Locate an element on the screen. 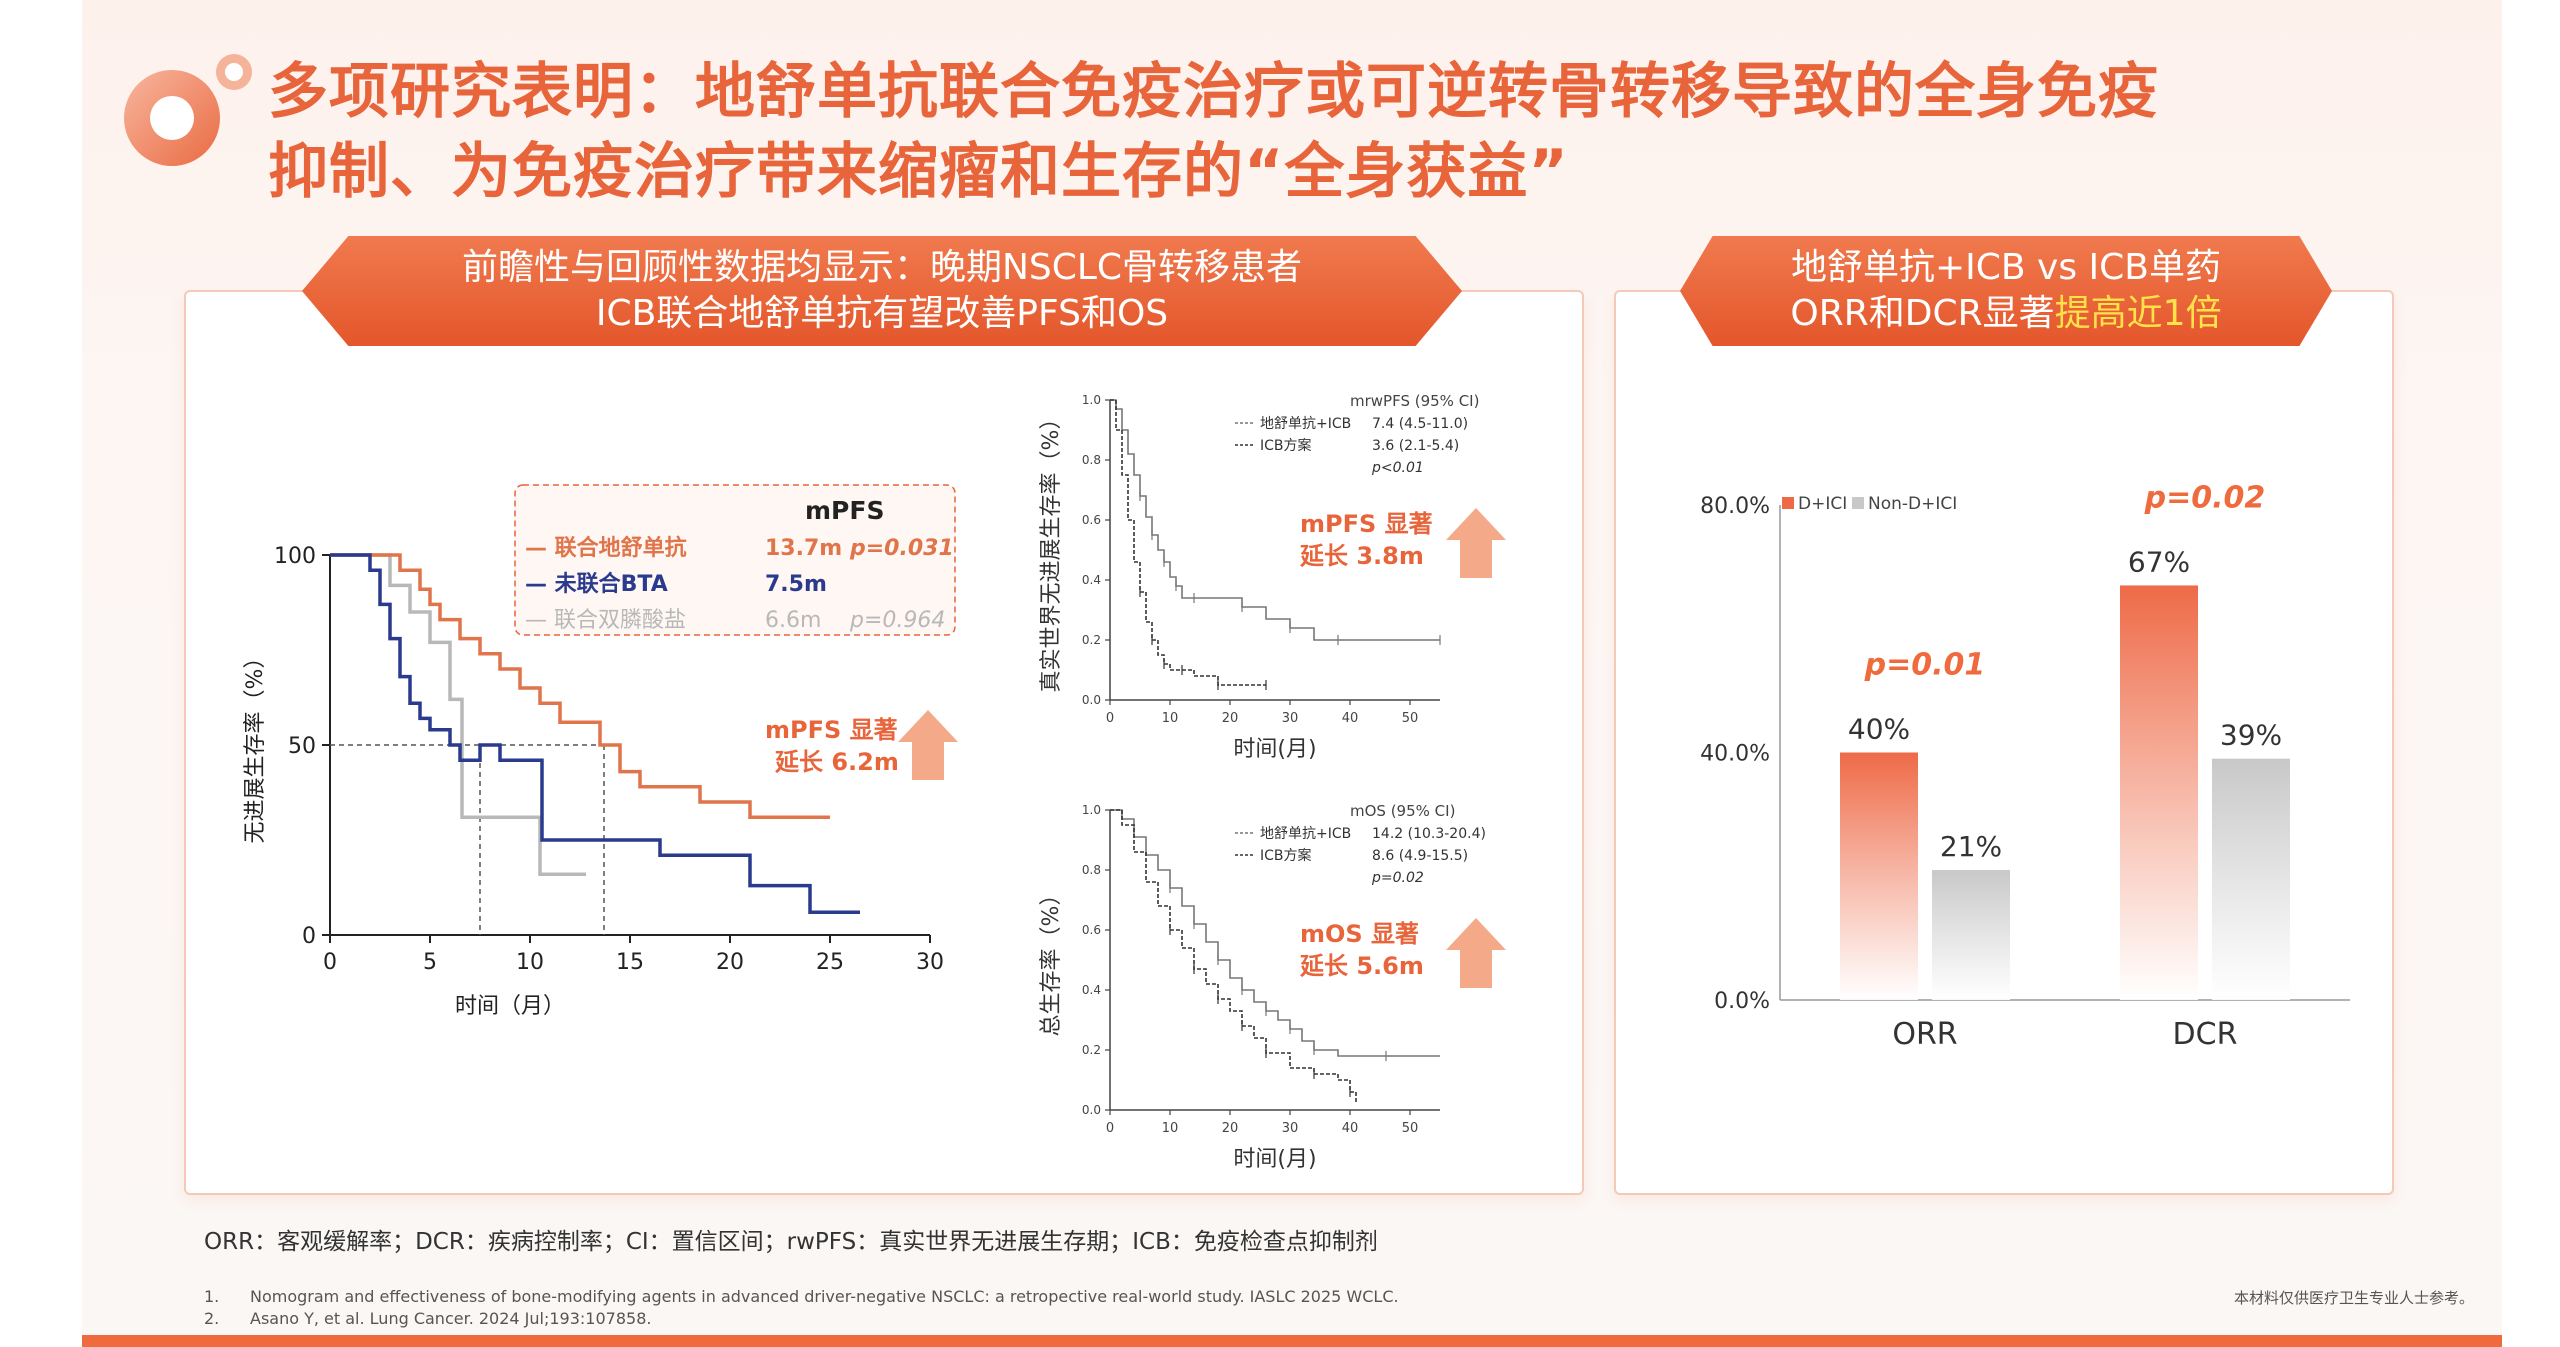 Image resolution: width=2560 pixels, height=1347 pixels. left-banner-line-2: ICB联合地舒单抗有望改善PFS和OS is located at coordinates (882, 313).